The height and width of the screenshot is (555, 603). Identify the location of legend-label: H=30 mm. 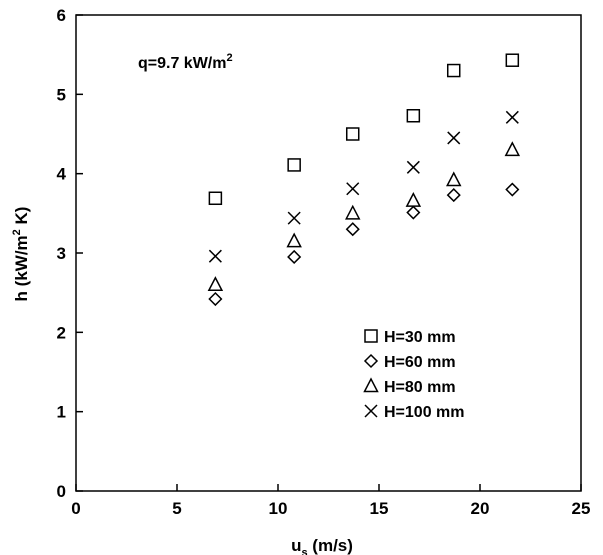
(420, 337).